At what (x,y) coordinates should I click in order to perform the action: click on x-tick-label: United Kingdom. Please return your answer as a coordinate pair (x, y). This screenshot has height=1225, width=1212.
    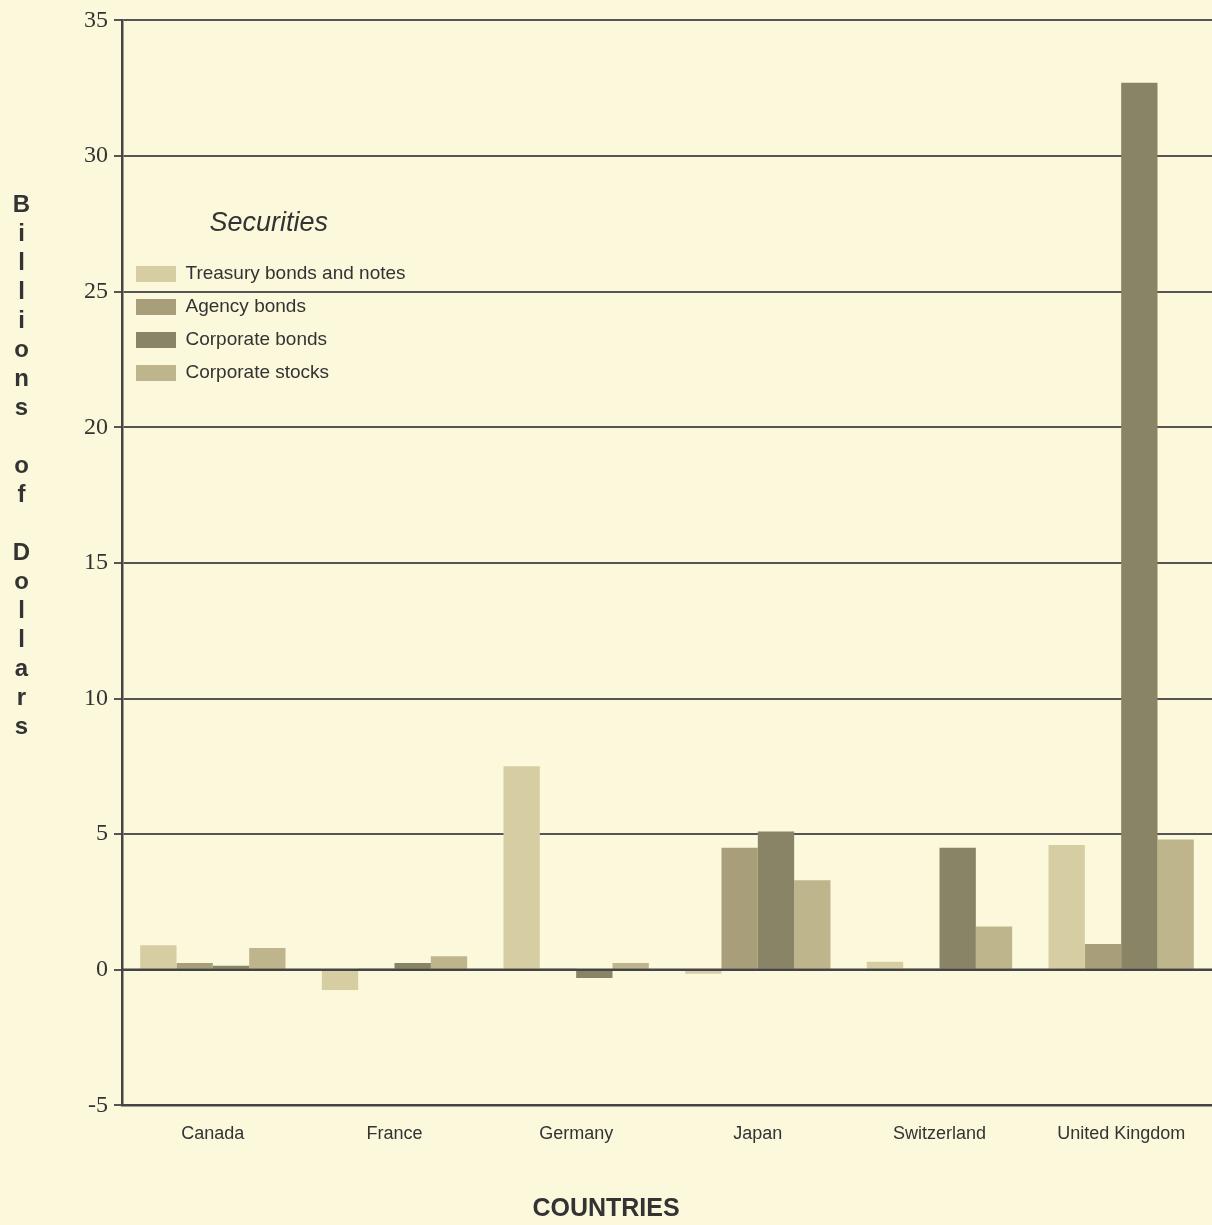
    Looking at the image, I should click on (1121, 1133).